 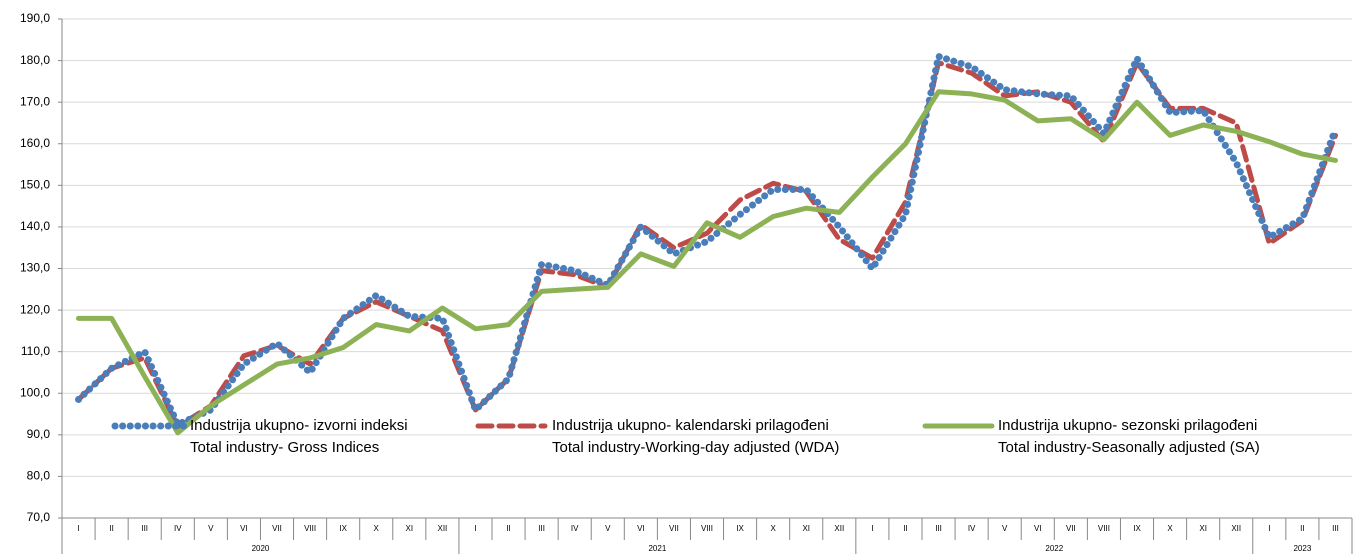 What do you see at coordinates (35, 60) in the screenshot?
I see `y-tick-label: 180,0` at bounding box center [35, 60].